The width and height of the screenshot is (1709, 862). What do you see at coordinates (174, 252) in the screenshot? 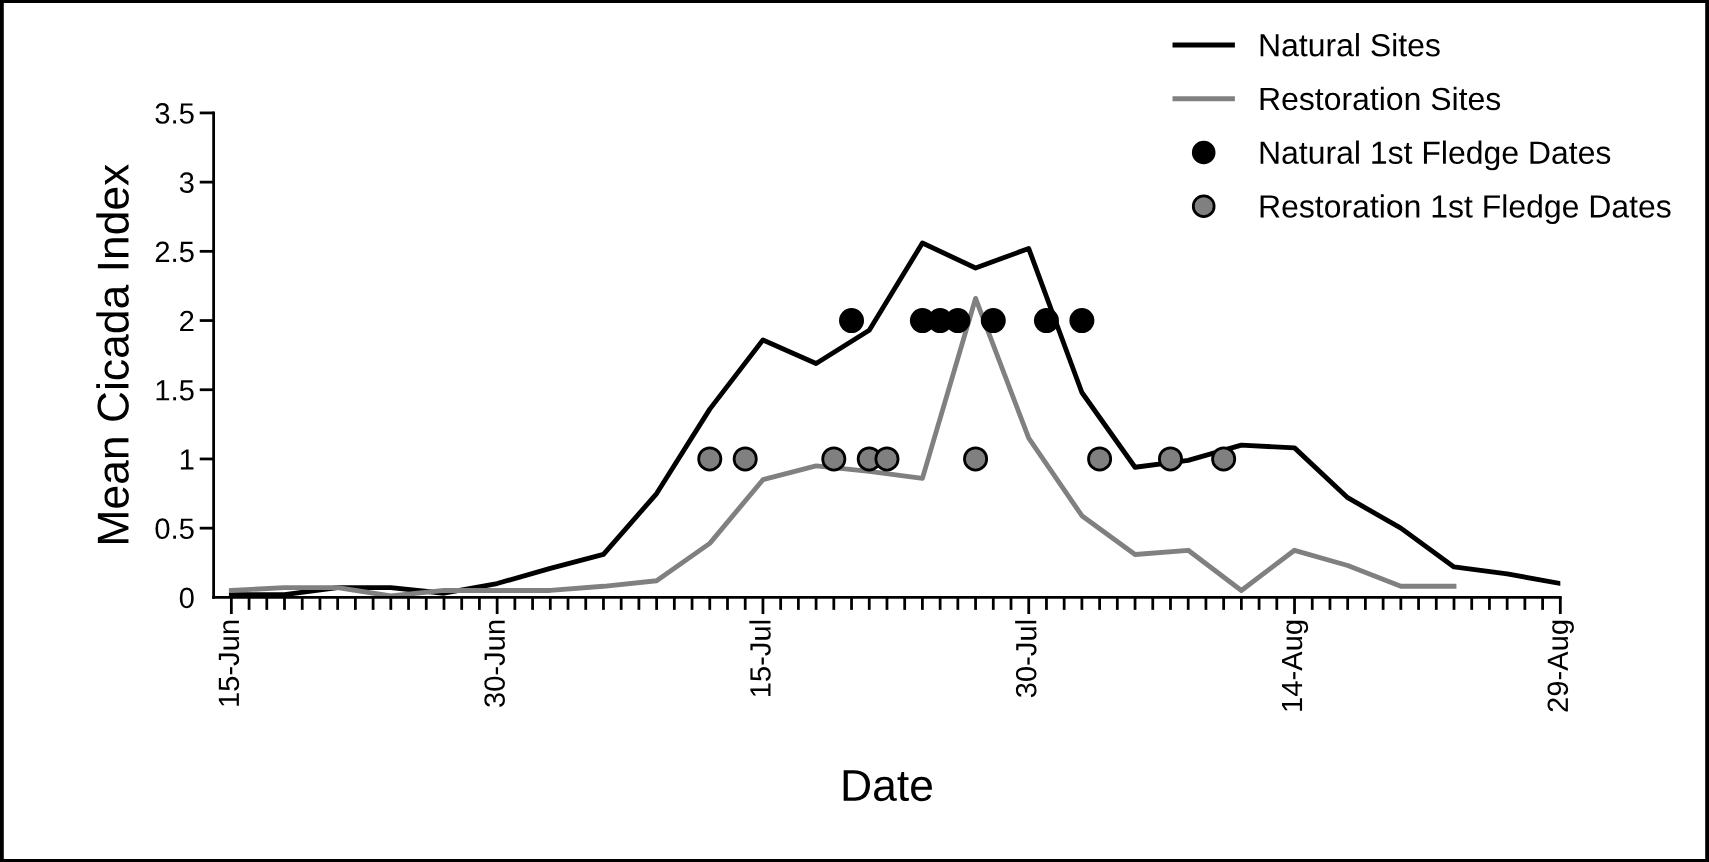
I see `y-tick-label: 2.5` at bounding box center [174, 252].